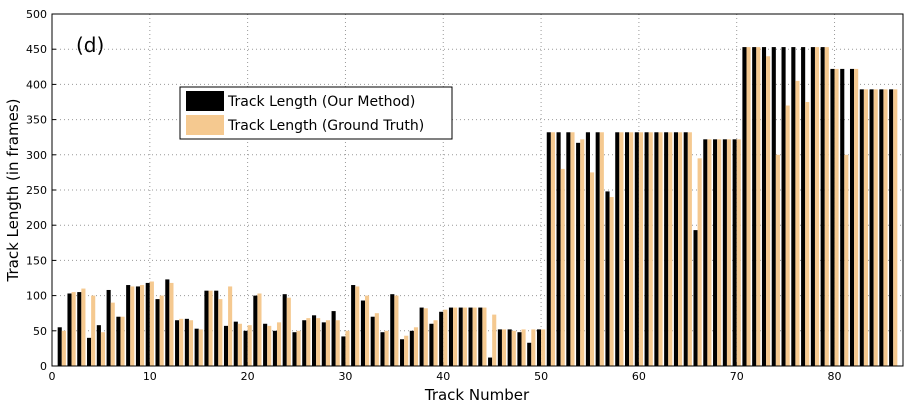  What do you see at coordinates (36, 225) in the screenshot?
I see `y-tick-label: 200` at bounding box center [36, 225].